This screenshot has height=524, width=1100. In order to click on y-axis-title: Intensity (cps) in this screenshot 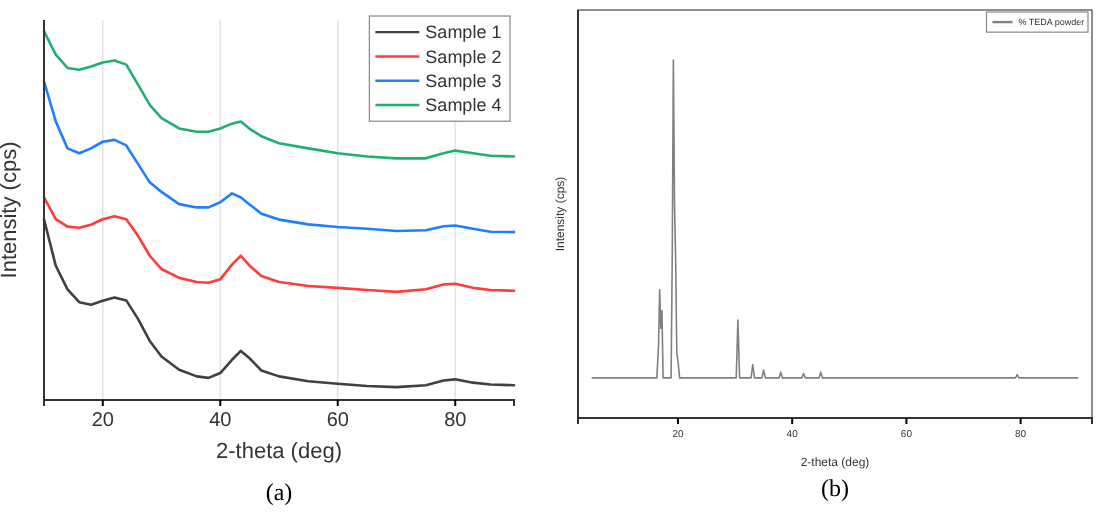, I will do `click(11, 210)`.